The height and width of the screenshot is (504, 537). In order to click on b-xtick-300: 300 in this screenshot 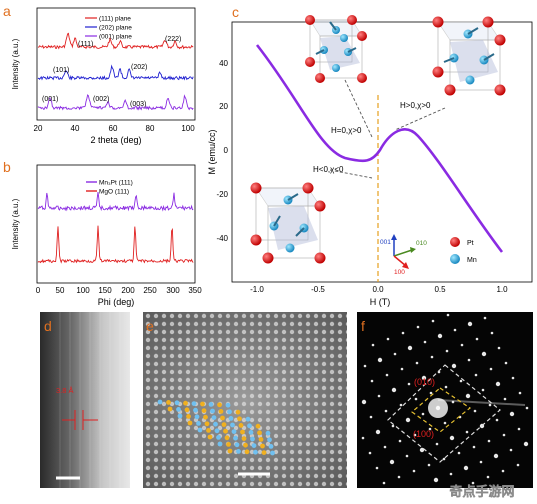, I will do `click(173, 290)`.